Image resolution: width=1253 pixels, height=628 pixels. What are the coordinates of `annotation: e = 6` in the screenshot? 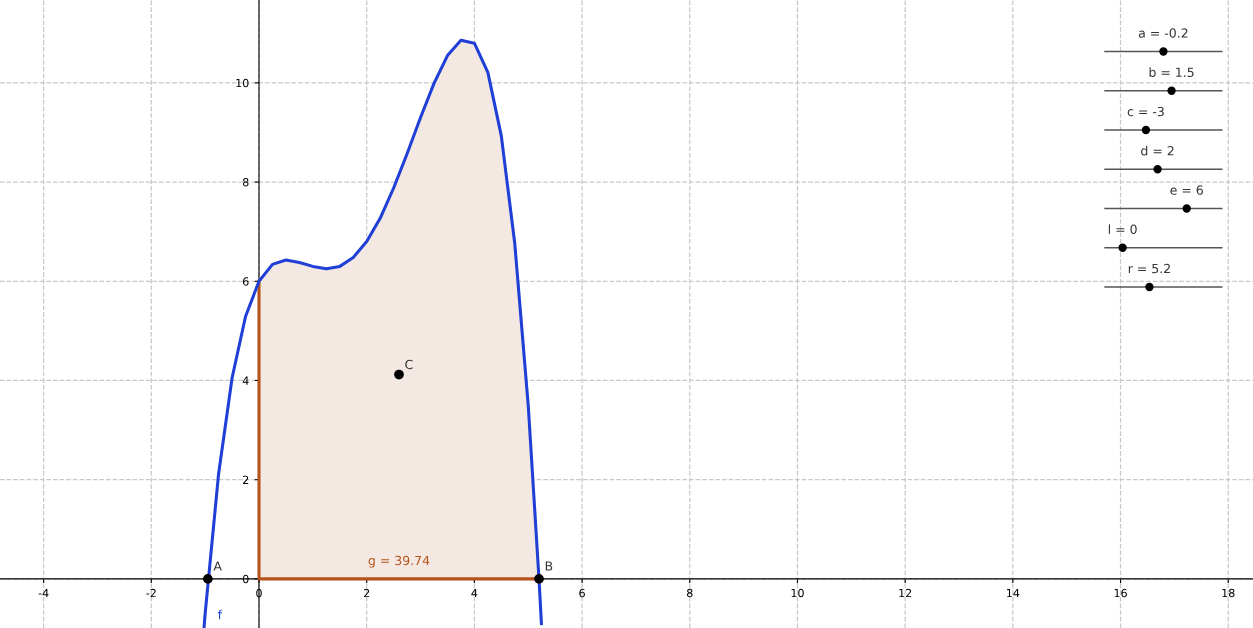 It's located at (1186, 190).